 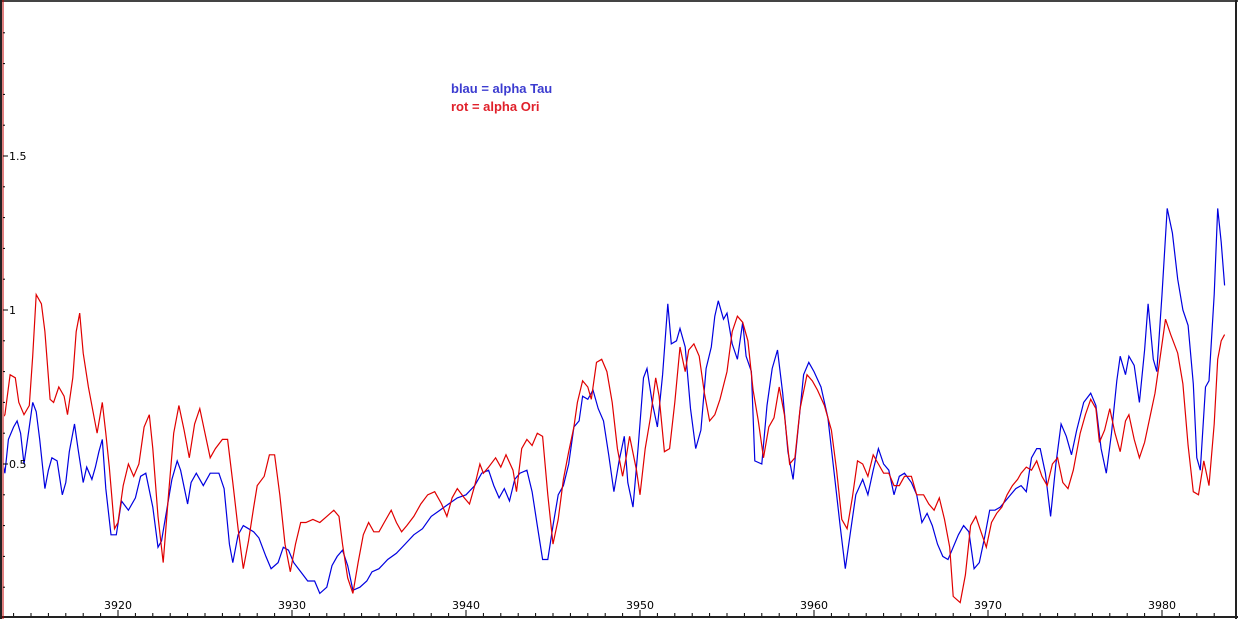 I want to click on x-tick-label: 3940, so click(x=466, y=605).